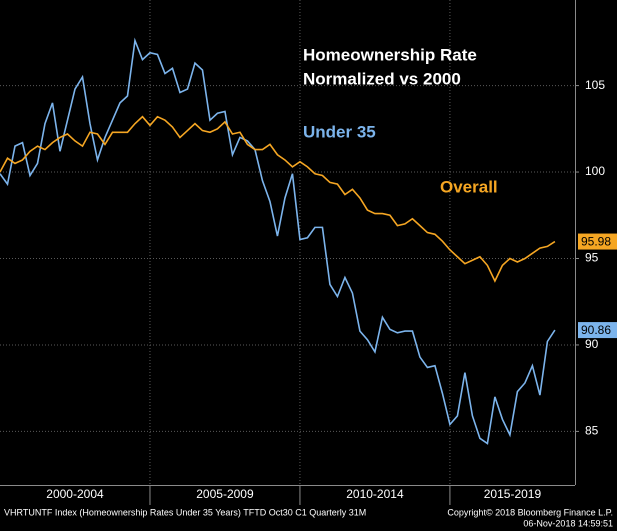 The height and width of the screenshot is (531, 617). I want to click on x-band-label: 2005-2009, so click(225, 494).